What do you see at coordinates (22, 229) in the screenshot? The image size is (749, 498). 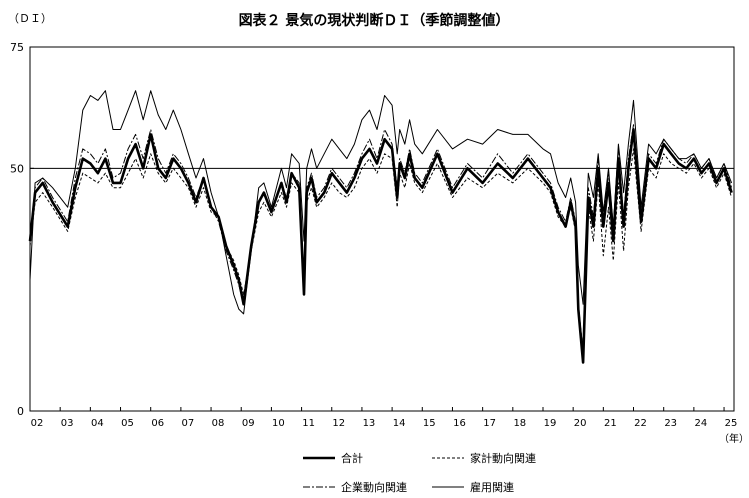 I see `y-axis: 0 50 75` at bounding box center [22, 229].